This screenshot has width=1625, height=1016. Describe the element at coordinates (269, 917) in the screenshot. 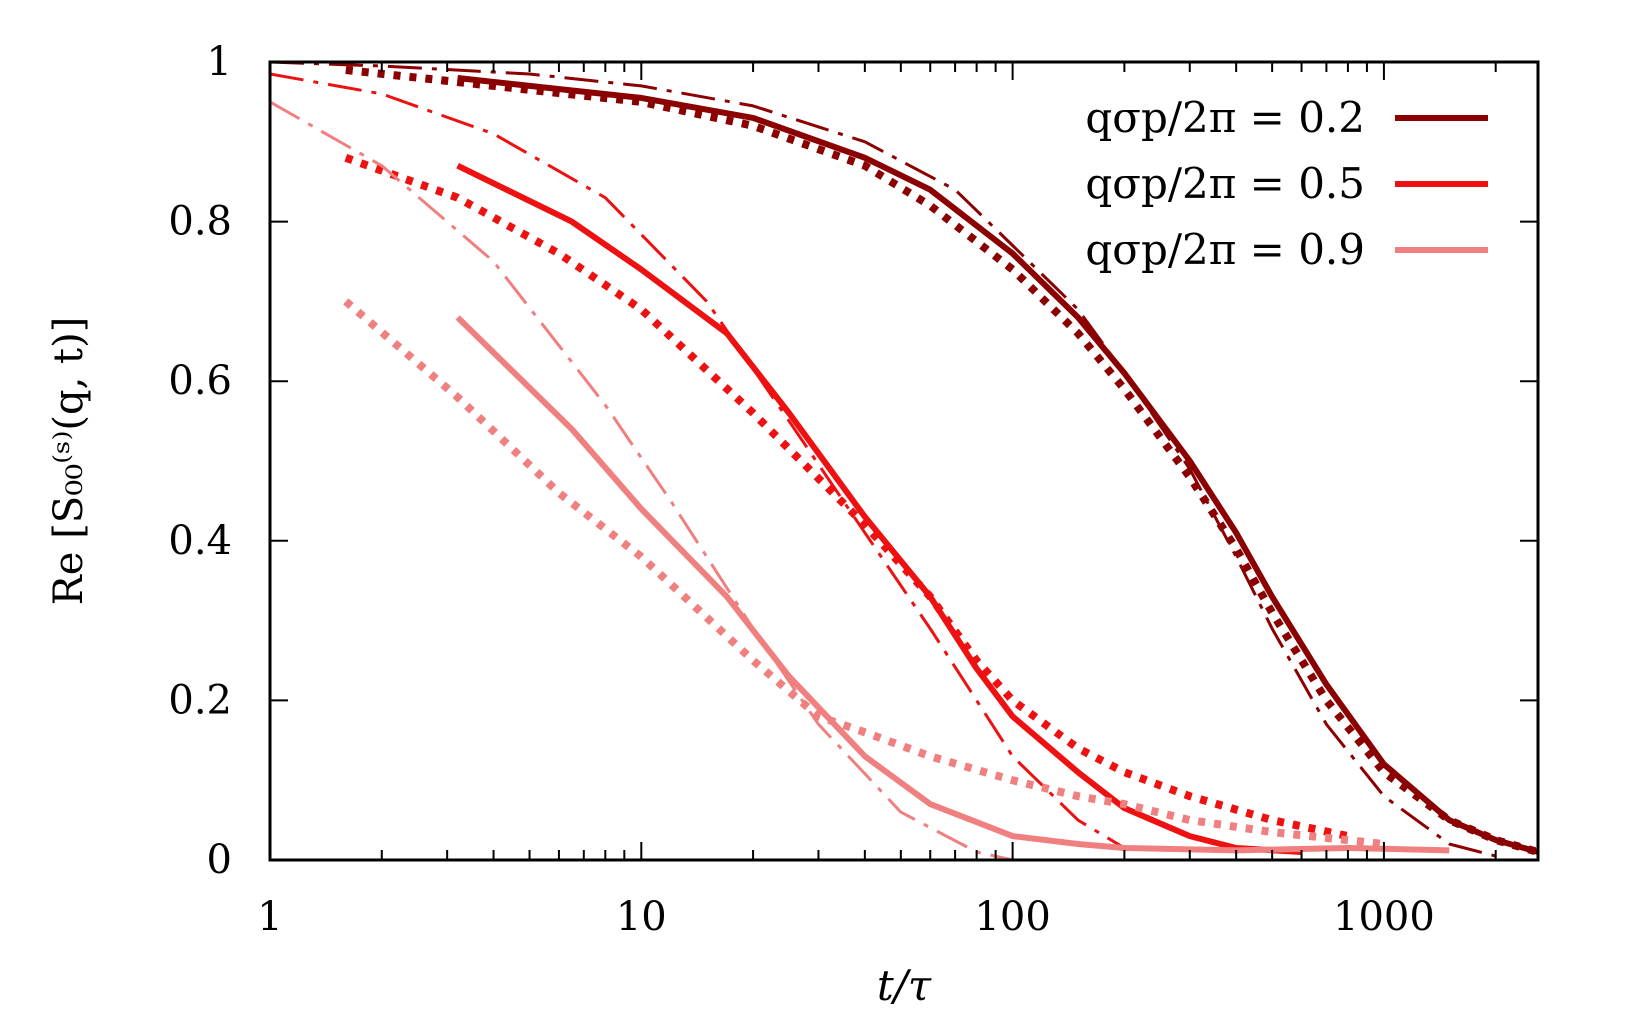

I see `x-tick-label: 1` at that location.